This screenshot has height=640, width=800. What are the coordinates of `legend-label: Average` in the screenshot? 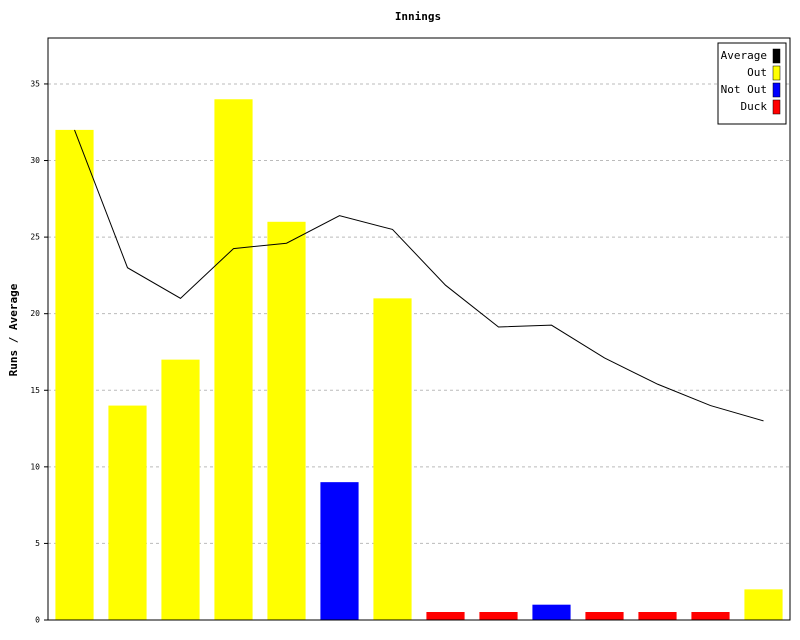 It's located at (744, 55).